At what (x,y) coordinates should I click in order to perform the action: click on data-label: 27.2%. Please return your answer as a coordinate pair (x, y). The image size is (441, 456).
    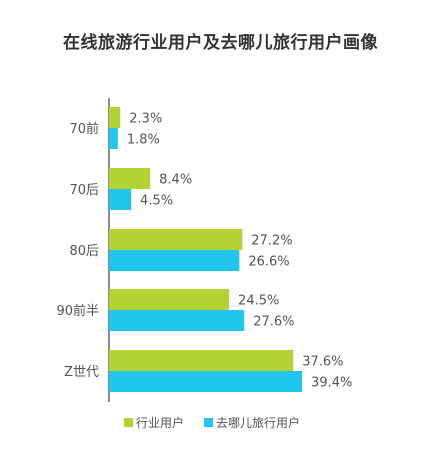
    Looking at the image, I should click on (271, 241).